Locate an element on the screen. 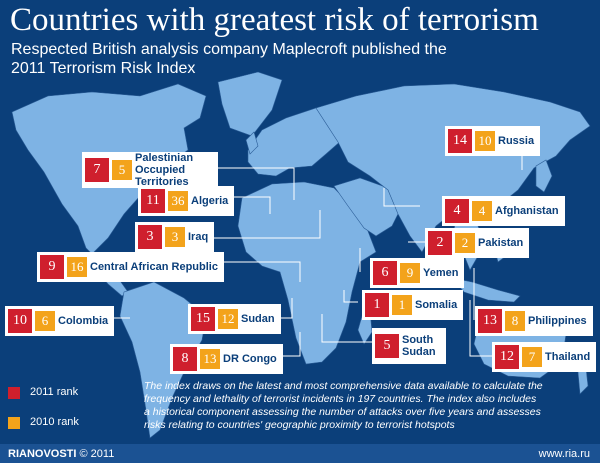 This screenshot has height=463, width=600. country-label-south-sudan: 5 South Sudan is located at coordinates (409, 346).